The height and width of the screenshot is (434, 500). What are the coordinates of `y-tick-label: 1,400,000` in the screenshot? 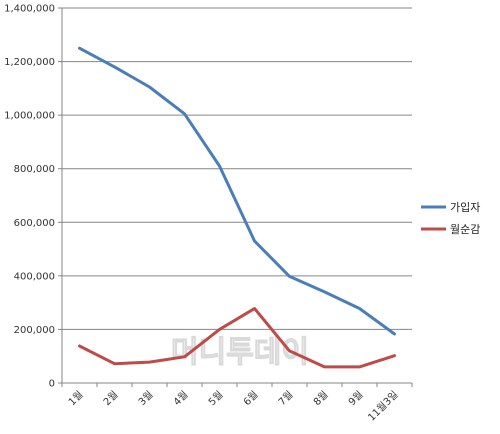 It's located at (29, 9).